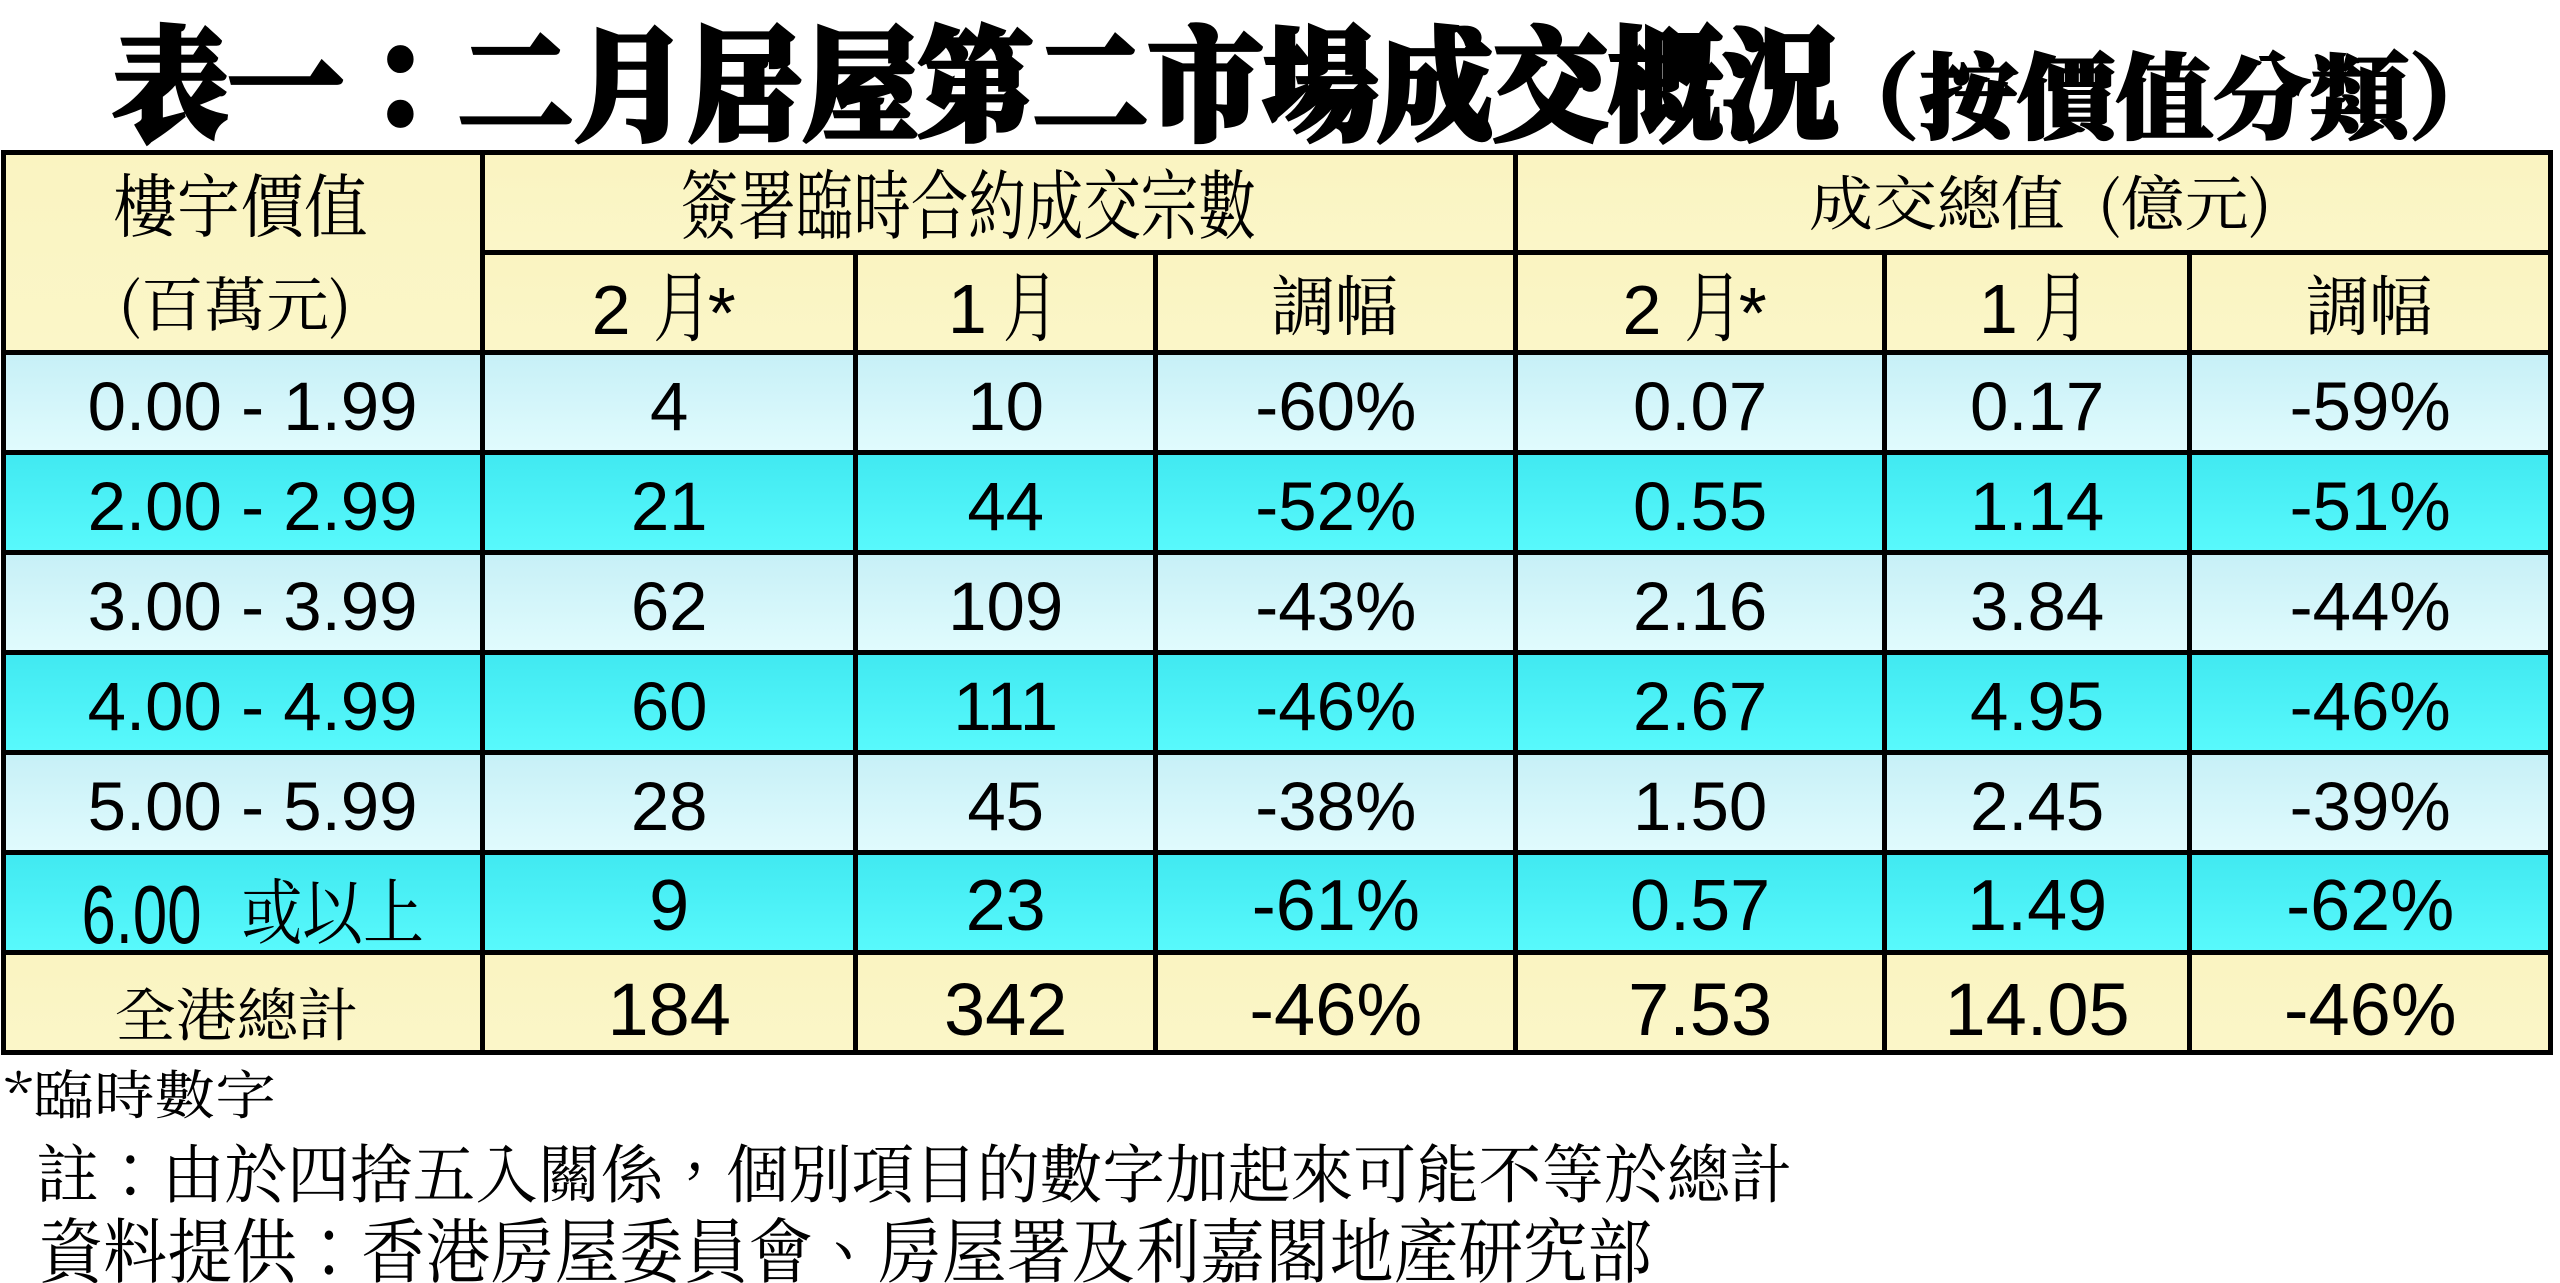 The height and width of the screenshot is (1283, 2560). I want to click on svg-text: -44%, so click(2370, 606).